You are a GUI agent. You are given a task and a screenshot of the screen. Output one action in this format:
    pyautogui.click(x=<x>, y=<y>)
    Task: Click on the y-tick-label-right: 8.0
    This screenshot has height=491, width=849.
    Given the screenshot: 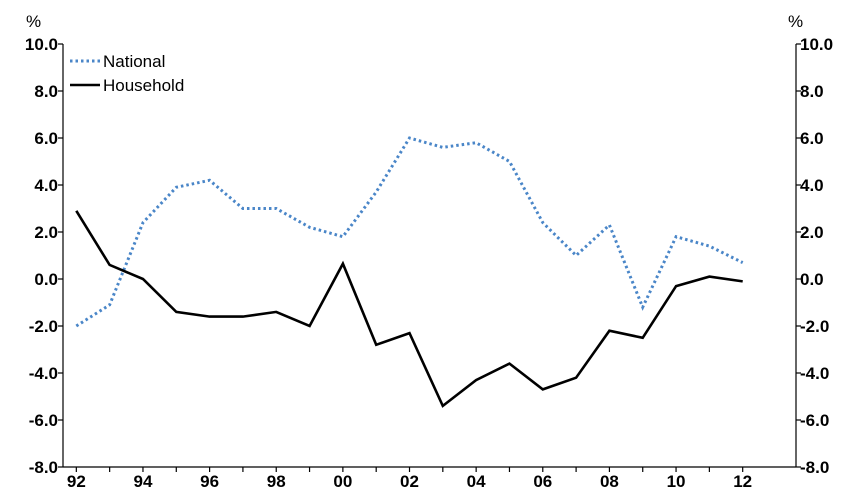 What is the action you would take?
    pyautogui.click(x=812, y=91)
    